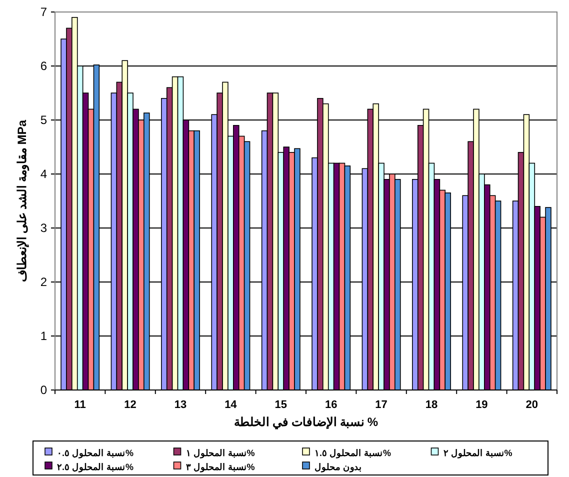  I want to click on x-tick-label: 14, so click(231, 405).